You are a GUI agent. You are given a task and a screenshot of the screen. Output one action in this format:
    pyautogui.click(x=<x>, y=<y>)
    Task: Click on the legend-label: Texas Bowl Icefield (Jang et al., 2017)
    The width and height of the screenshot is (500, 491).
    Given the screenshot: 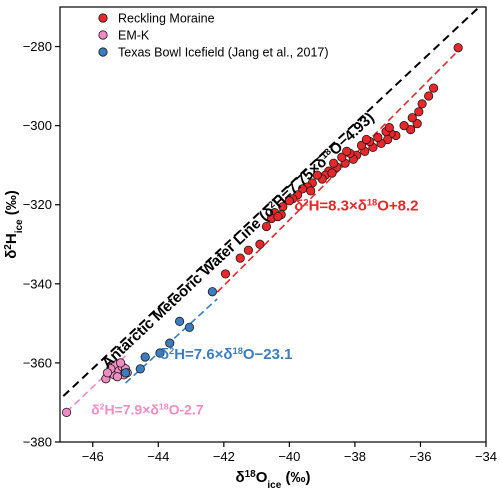 What is the action you would take?
    pyautogui.click(x=223, y=53)
    